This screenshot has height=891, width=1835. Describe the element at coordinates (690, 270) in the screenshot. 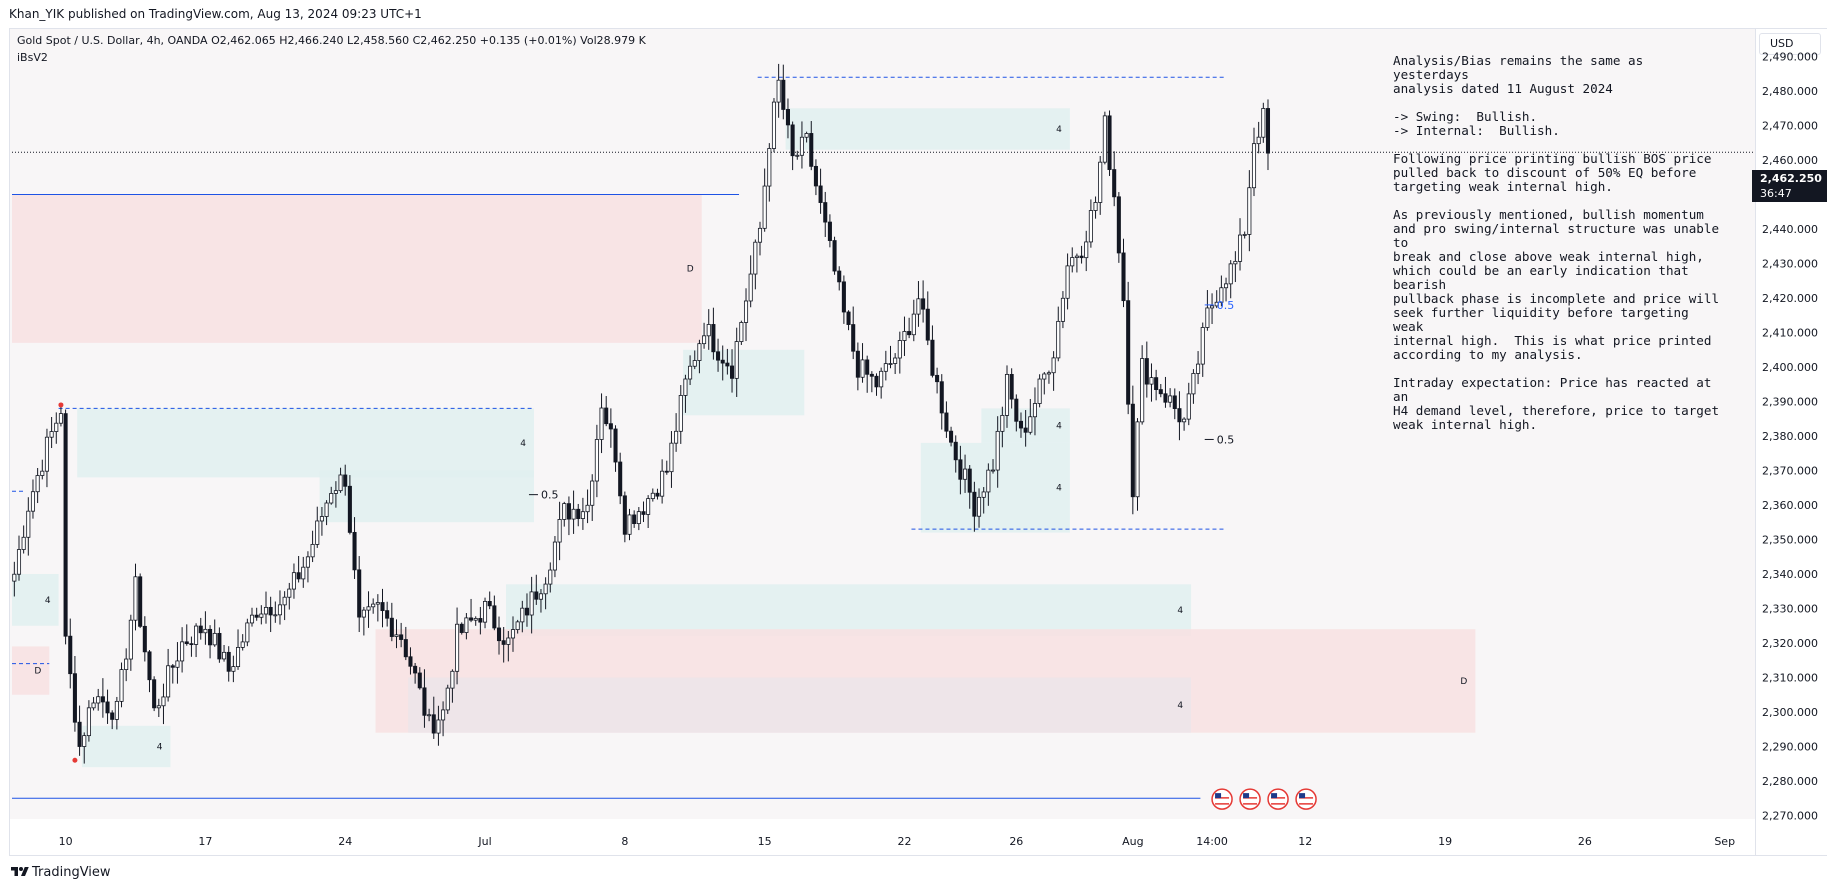

I see `zone-label-0: D` at that location.